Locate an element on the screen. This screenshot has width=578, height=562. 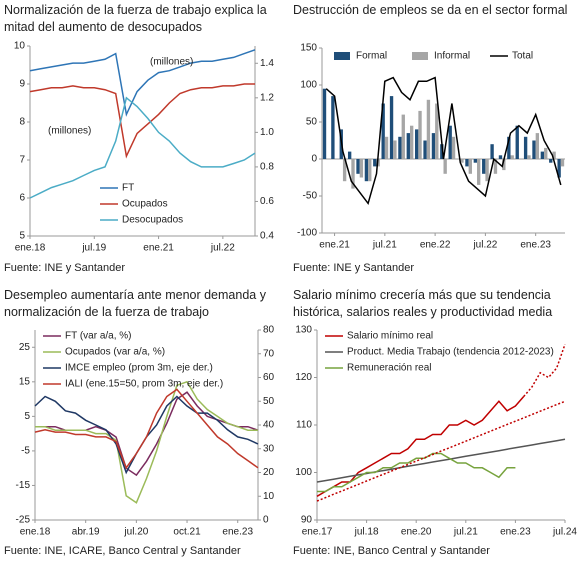
y-tick-label: 5 is located at coordinates (22, 236).